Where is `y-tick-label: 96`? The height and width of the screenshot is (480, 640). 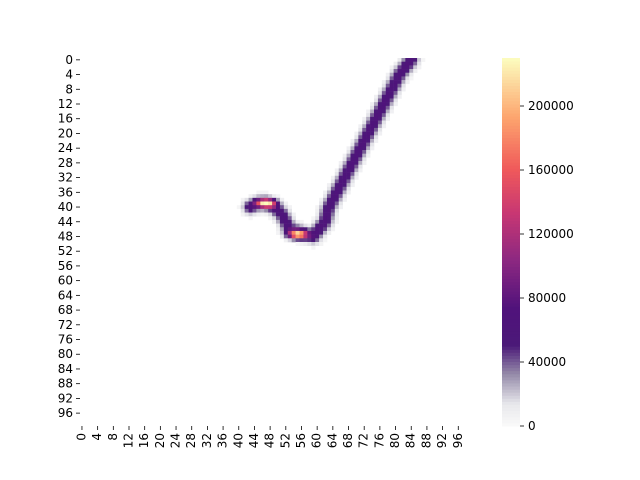
y-tick-label: 96 is located at coordinates (65, 413).